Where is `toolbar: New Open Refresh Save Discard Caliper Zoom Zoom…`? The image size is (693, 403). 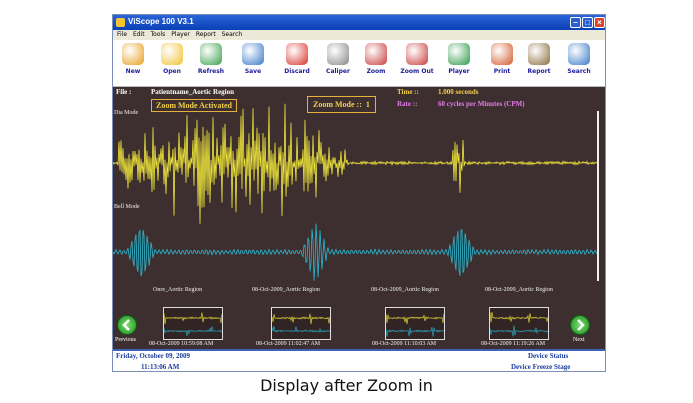 toolbar: New Open Refresh Save Discard Caliper Zoom Zoom… is located at coordinates (359, 63).